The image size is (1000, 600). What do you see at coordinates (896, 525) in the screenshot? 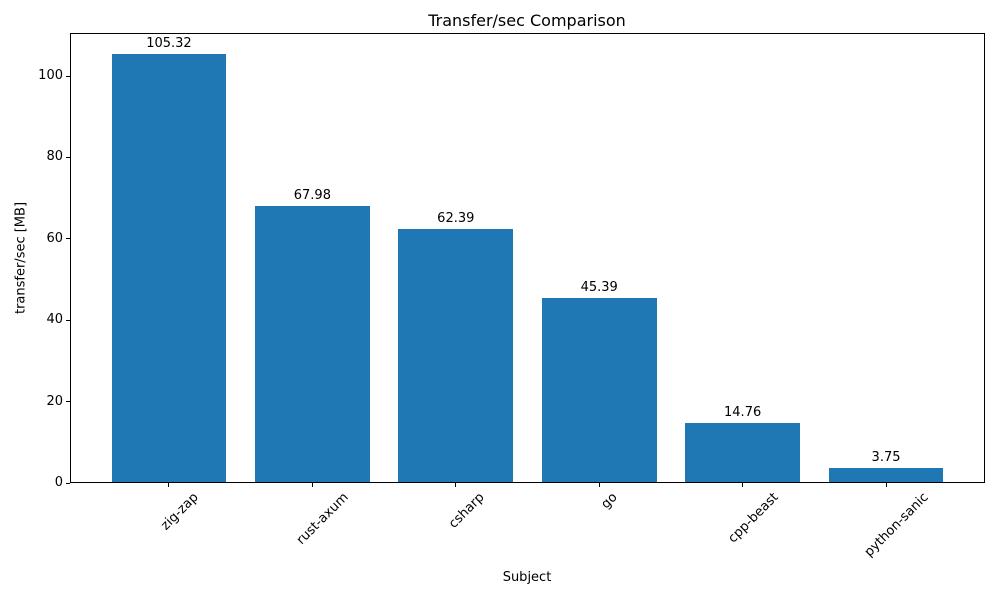
I see `x-tick-label: python-sanic` at bounding box center [896, 525].